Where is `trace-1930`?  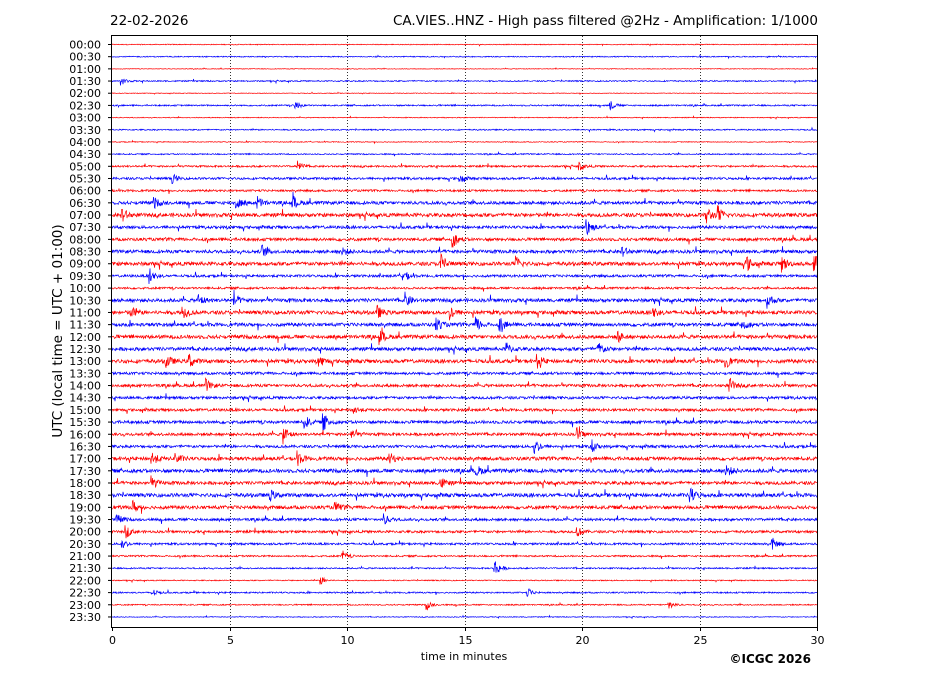
trace-1930 is located at coordinates (464, 519).